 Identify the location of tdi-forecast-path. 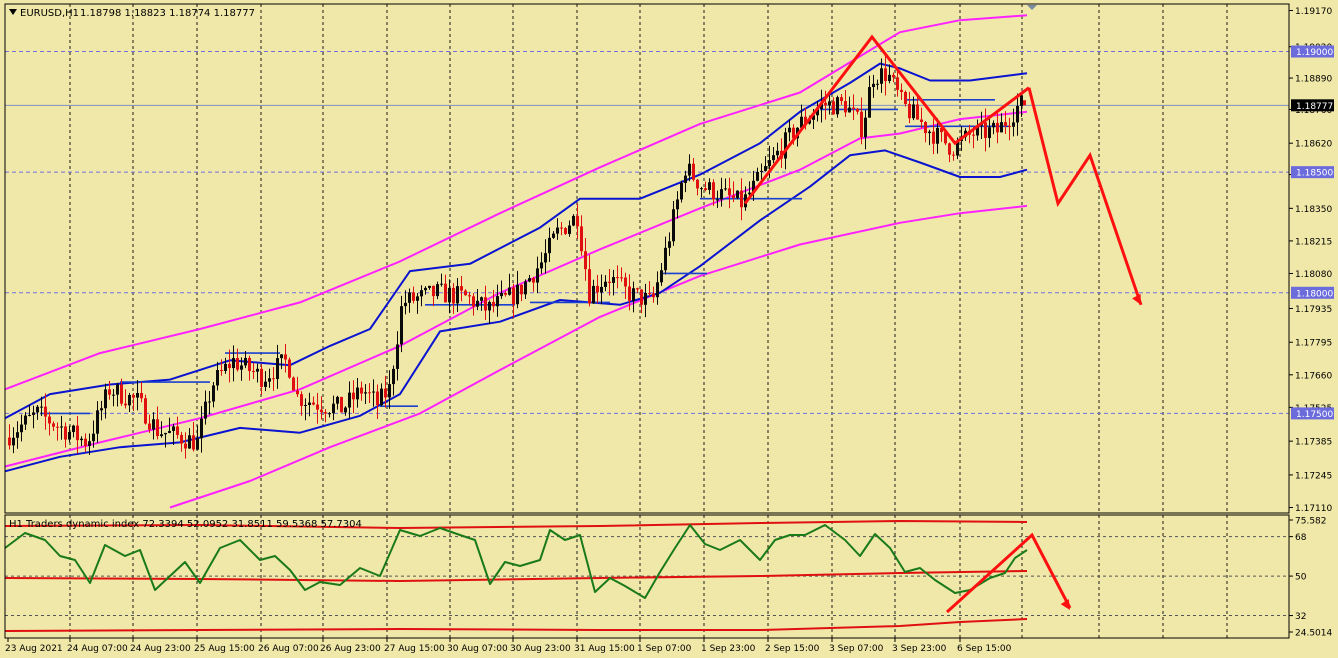
(1008, 573).